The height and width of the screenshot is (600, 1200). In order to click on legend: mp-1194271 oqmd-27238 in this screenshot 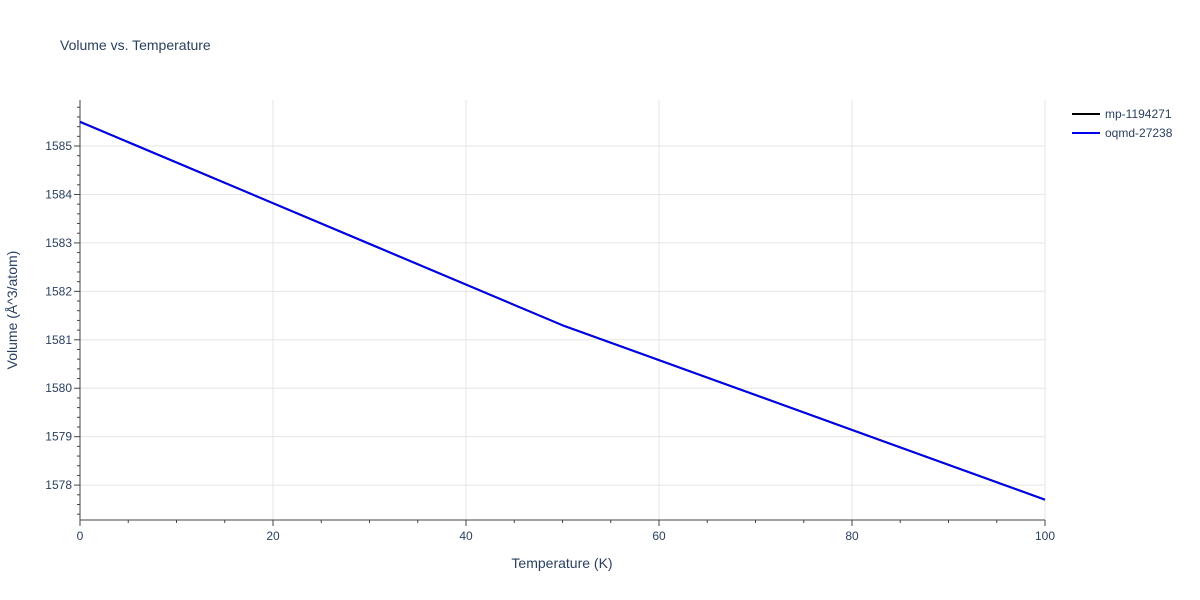, I will do `click(1122, 123)`.